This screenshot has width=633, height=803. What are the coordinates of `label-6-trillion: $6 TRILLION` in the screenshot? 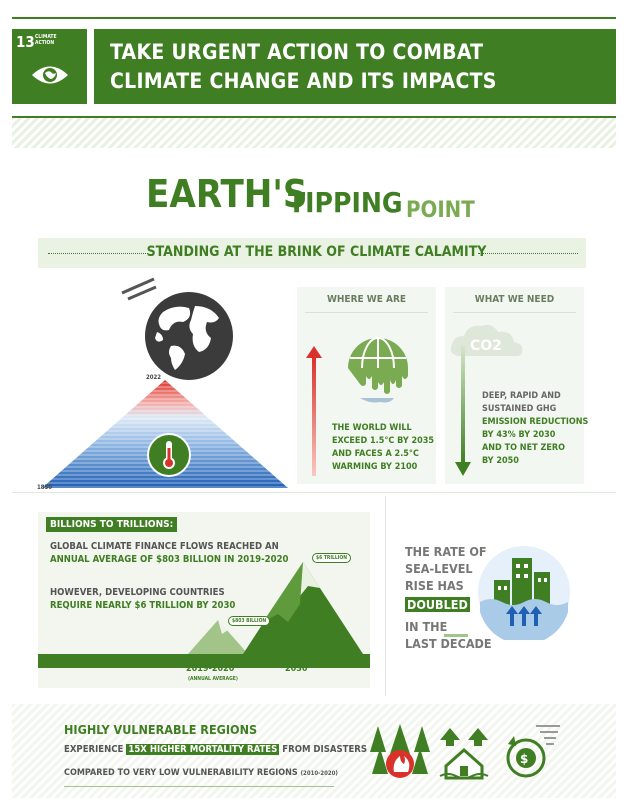 It's located at (332, 558).